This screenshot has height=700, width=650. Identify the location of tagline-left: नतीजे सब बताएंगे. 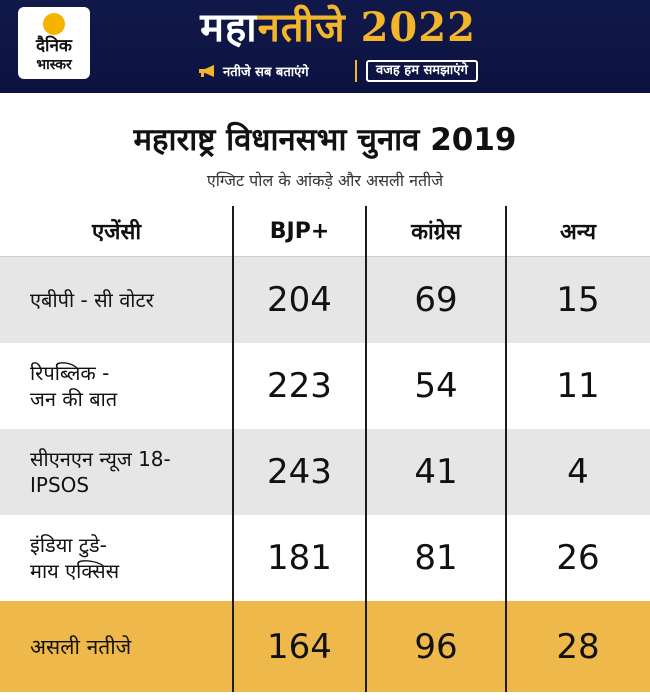
(253, 71).